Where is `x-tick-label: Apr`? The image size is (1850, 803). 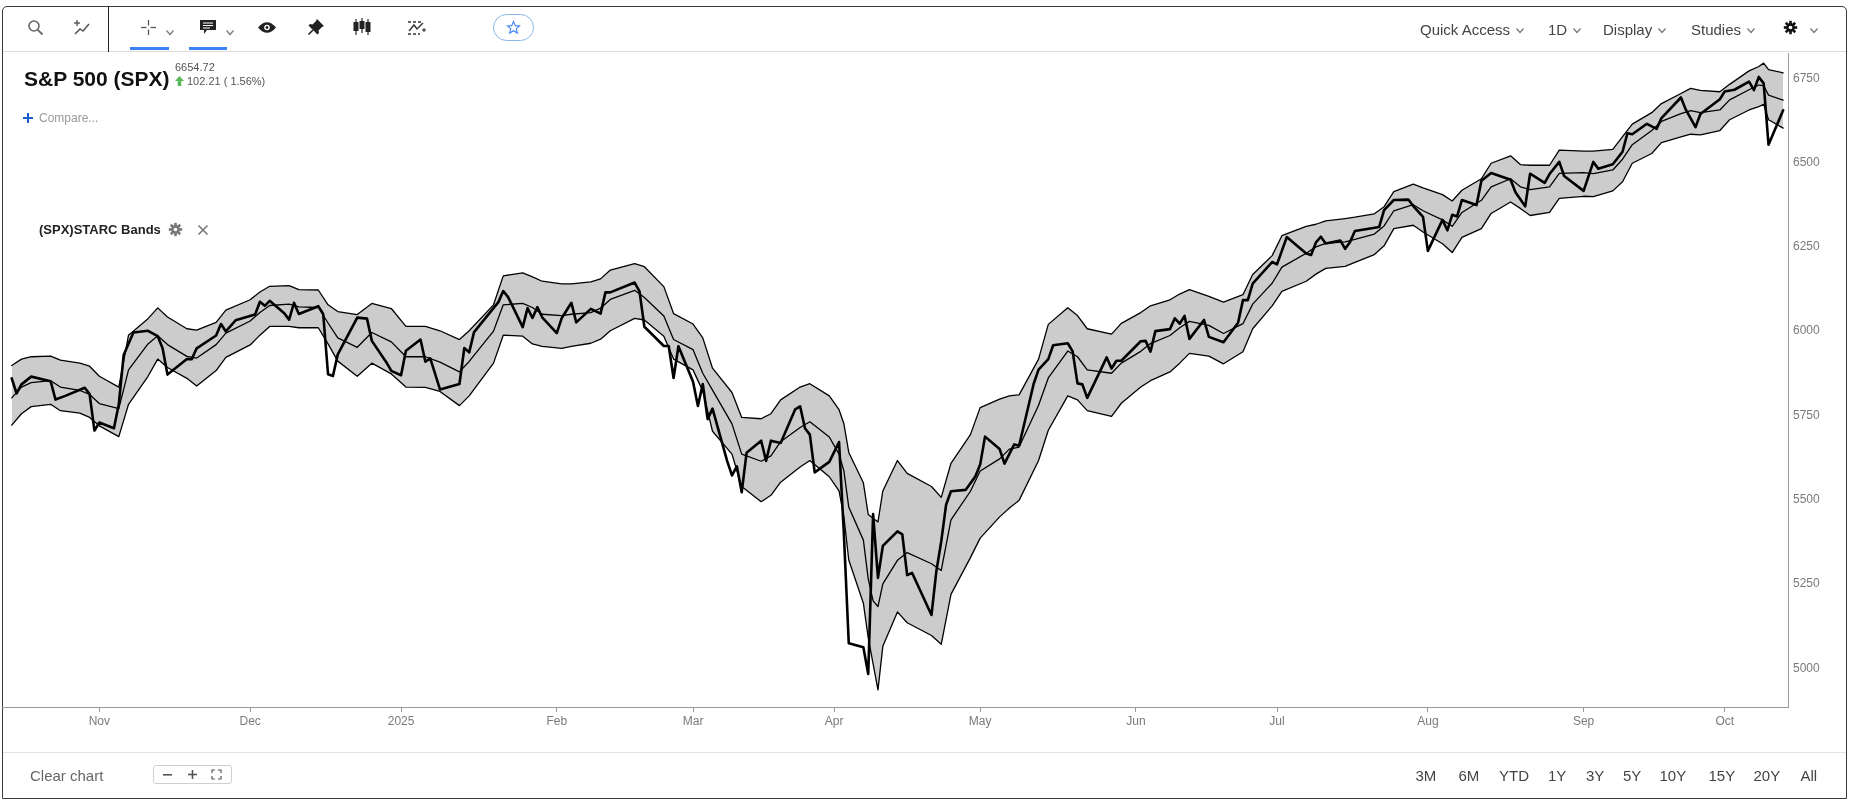
x-tick-label: Apr is located at coordinates (834, 720).